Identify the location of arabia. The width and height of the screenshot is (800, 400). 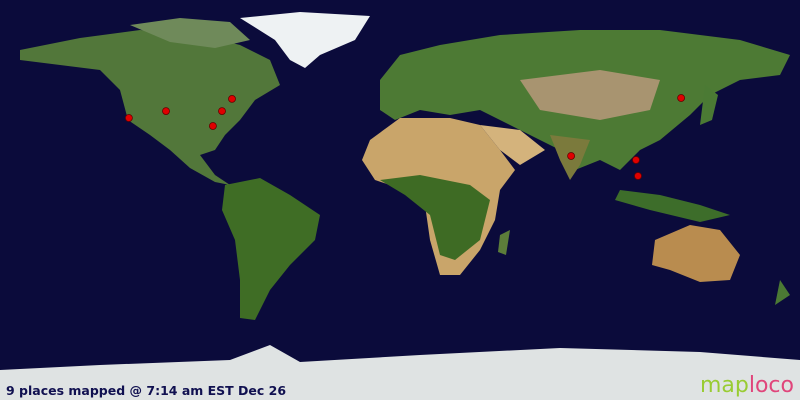
(512, 145).